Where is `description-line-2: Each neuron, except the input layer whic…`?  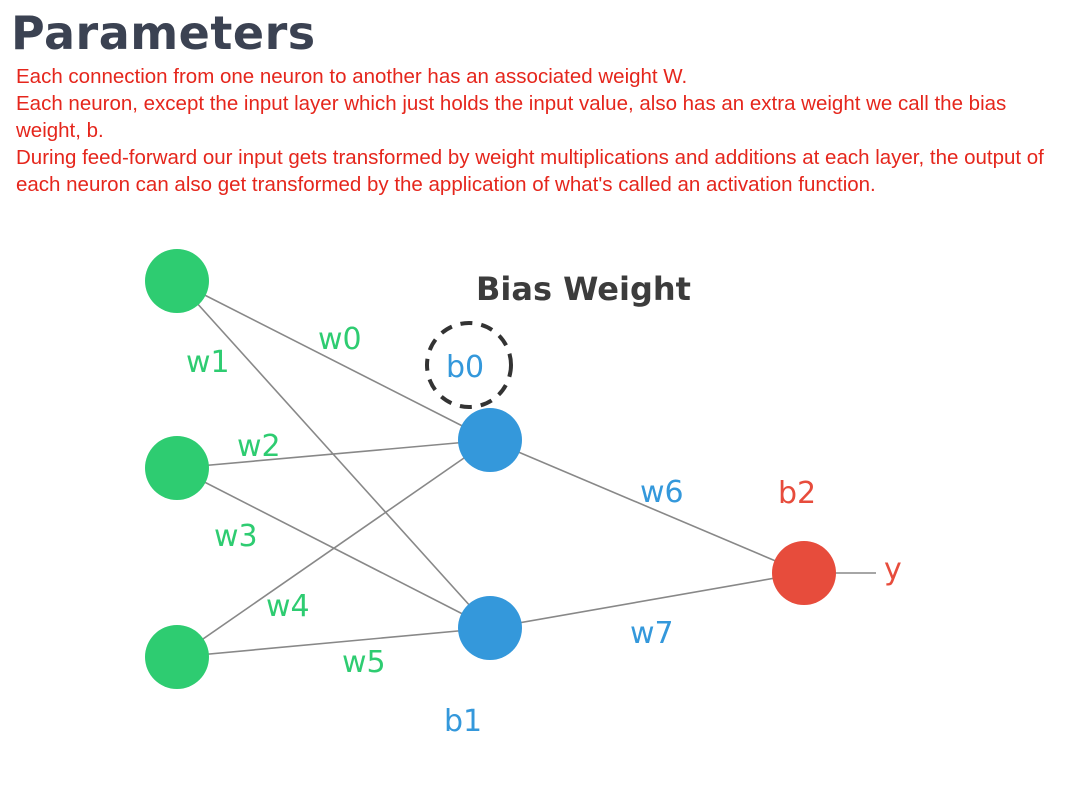
description-line-2: Each neuron, except the input layer whic… is located at coordinates (511, 117).